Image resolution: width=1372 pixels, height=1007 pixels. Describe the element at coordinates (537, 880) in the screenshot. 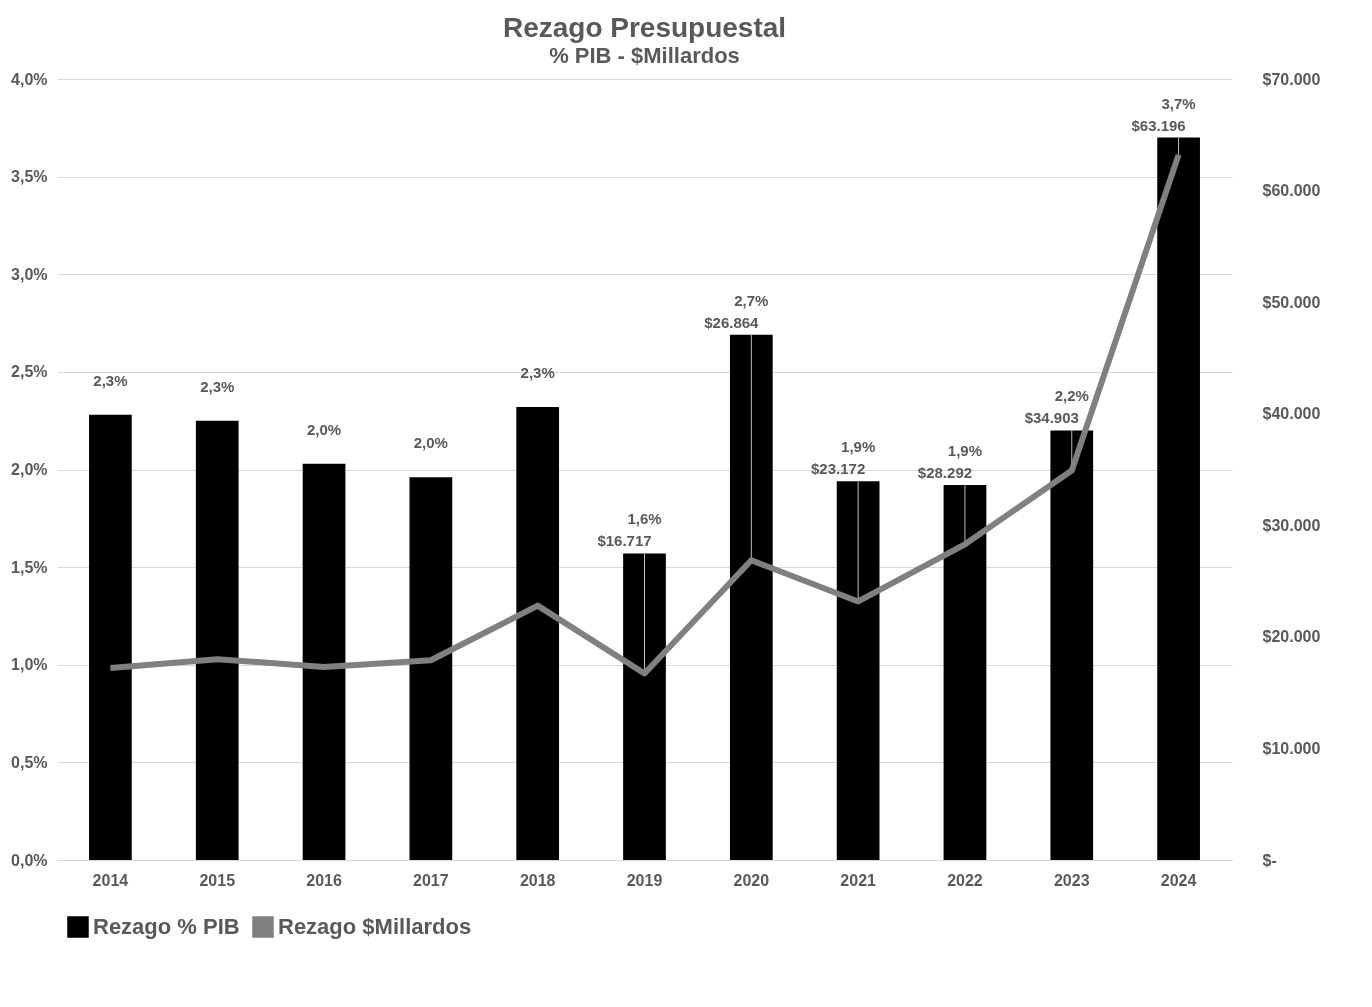

I see `x-tick-label: 2018` at that location.